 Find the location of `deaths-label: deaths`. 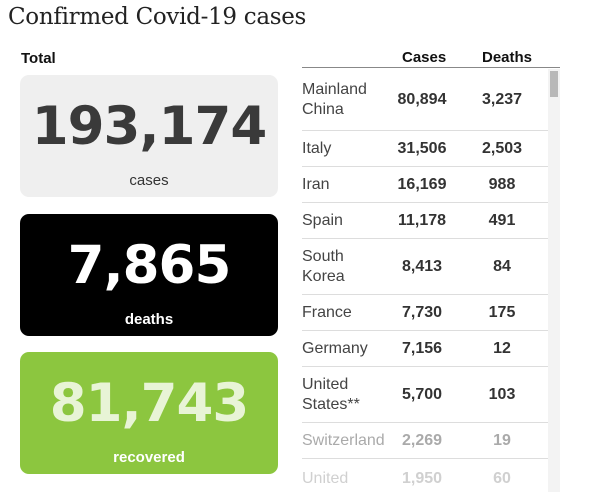

deaths-label: deaths is located at coordinates (149, 319).